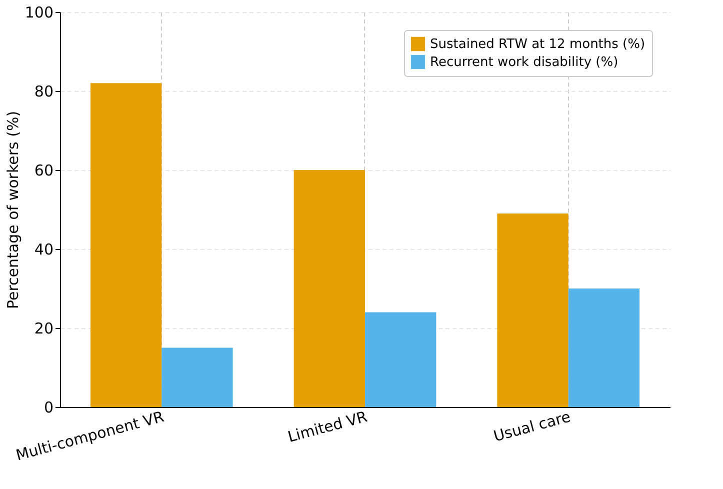 The image size is (723, 489). Describe the element at coordinates (49, 407) in the screenshot. I see `y-tick-label: 0` at that location.